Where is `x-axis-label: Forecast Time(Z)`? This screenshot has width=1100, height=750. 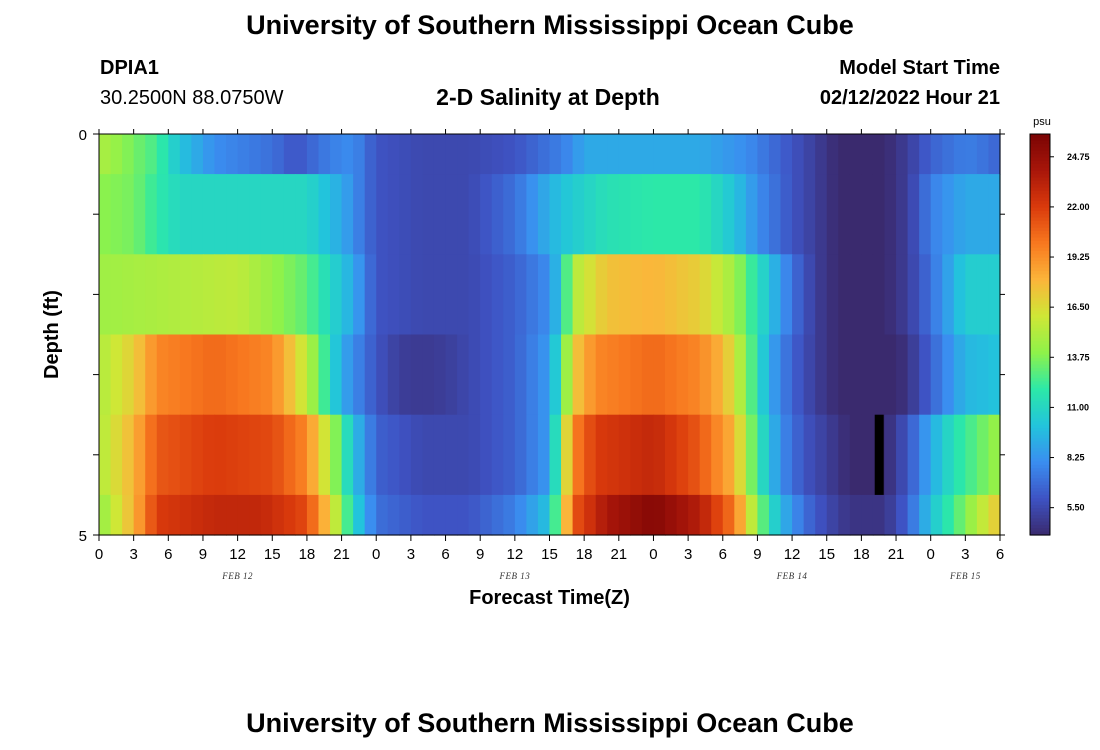 x-axis-label: Forecast Time(Z) is located at coordinates (549, 598).